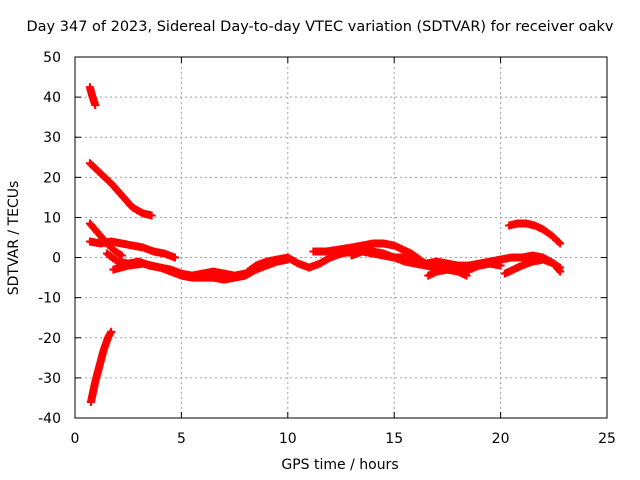 This screenshot has height=480, width=640. What do you see at coordinates (52, 218) in the screenshot?
I see `y-tick-label: 10` at bounding box center [52, 218].